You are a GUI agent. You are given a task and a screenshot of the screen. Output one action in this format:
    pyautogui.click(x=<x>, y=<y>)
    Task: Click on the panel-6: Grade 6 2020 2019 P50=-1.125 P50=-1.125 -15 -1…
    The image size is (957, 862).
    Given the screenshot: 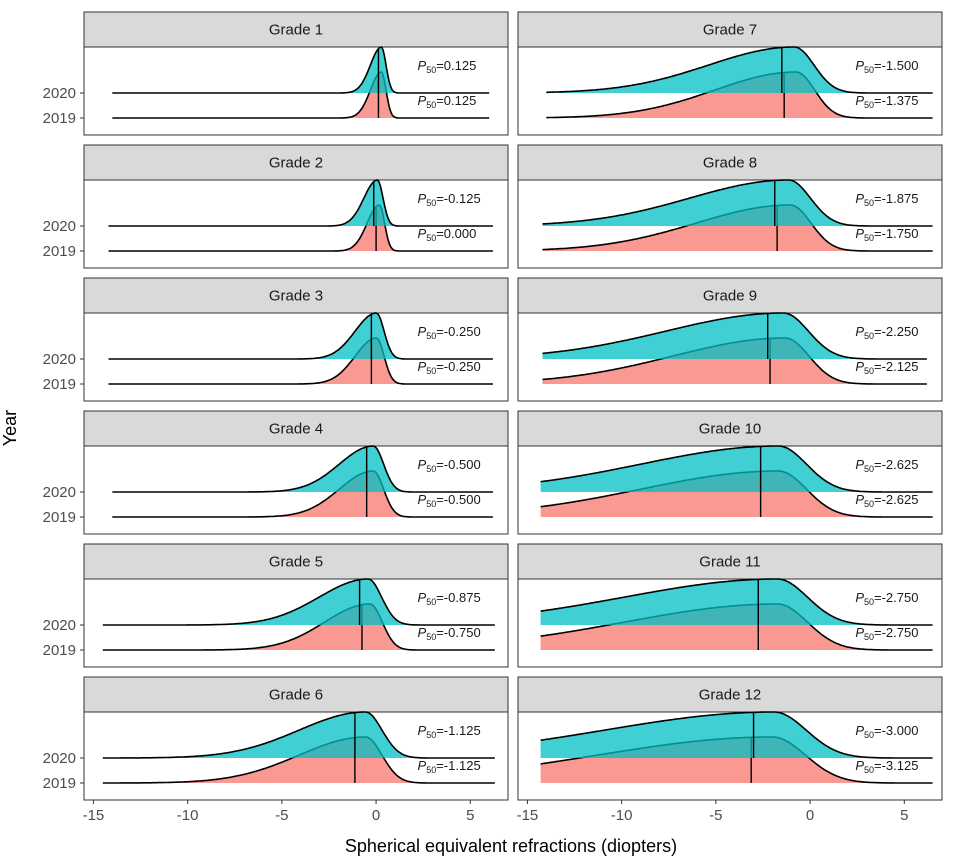 What is the action you would take?
    pyautogui.click(x=276, y=750)
    